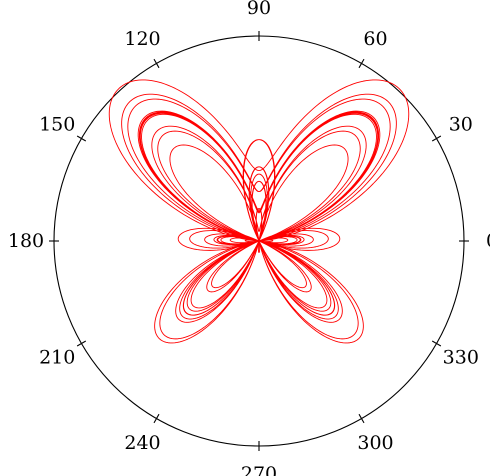 The width and height of the screenshot is (490, 476). What do you see at coordinates (461, 125) in the screenshot?
I see `angular-tick-label-30: 30` at bounding box center [461, 125].